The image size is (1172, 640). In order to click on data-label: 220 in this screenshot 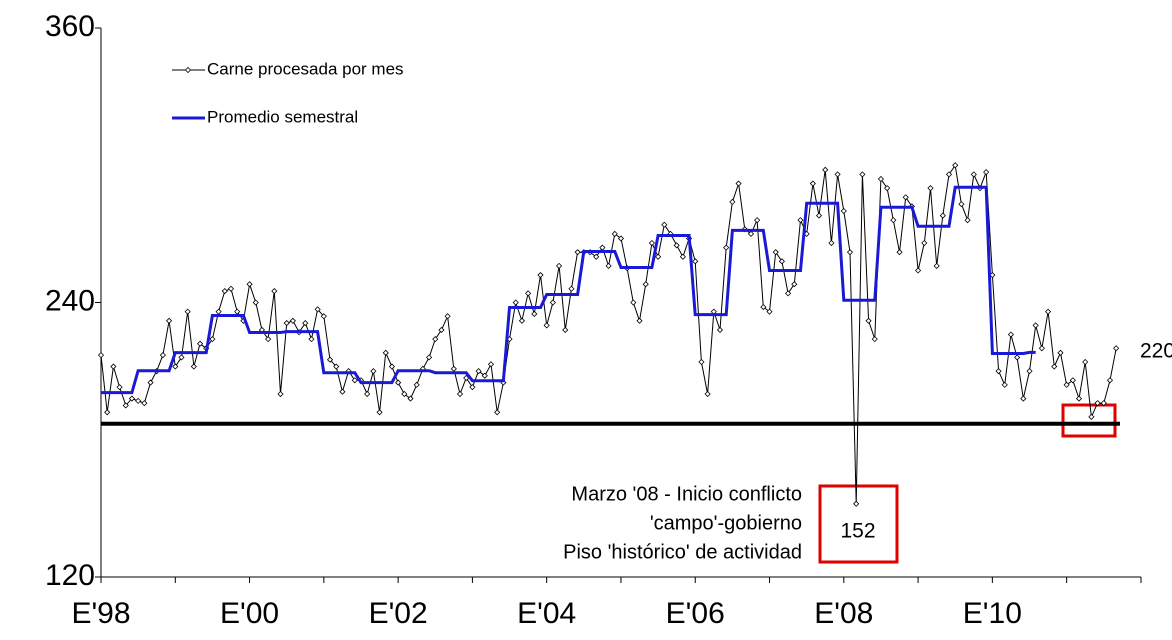, I will do `click(1156, 351)`.